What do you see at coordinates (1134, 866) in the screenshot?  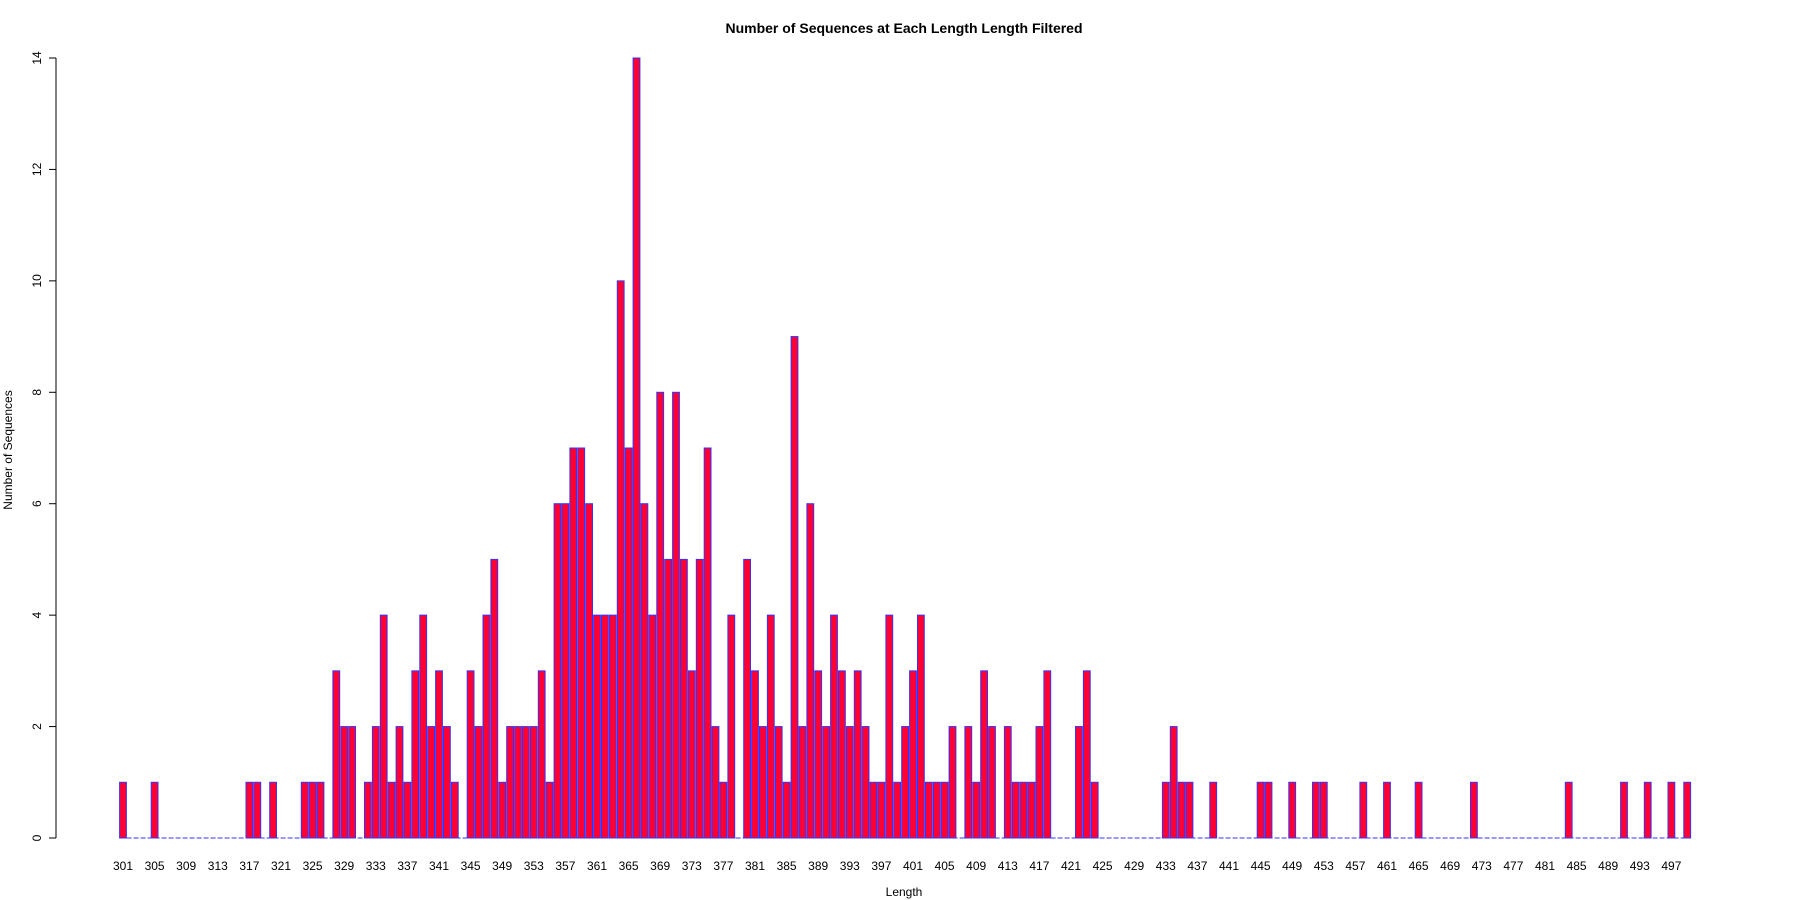 I see `x-tick-label: 429` at bounding box center [1134, 866].